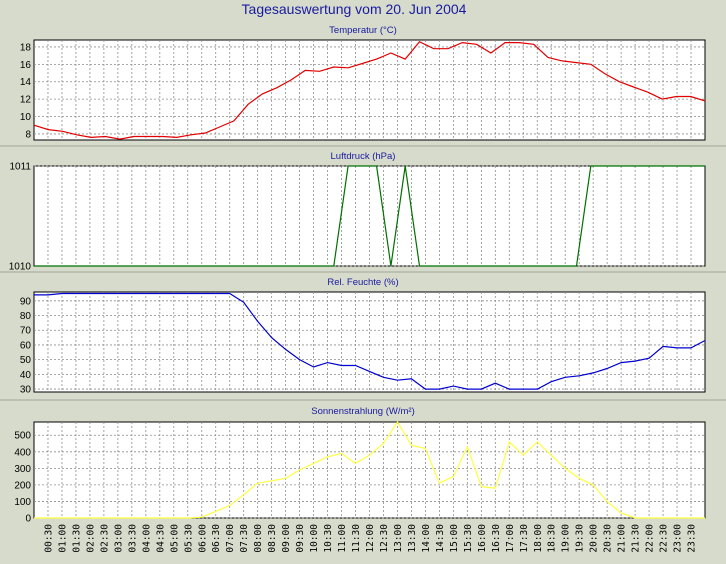  What do you see at coordinates (26, 100) in the screenshot?
I see `y-tick-label: 12` at bounding box center [26, 100].